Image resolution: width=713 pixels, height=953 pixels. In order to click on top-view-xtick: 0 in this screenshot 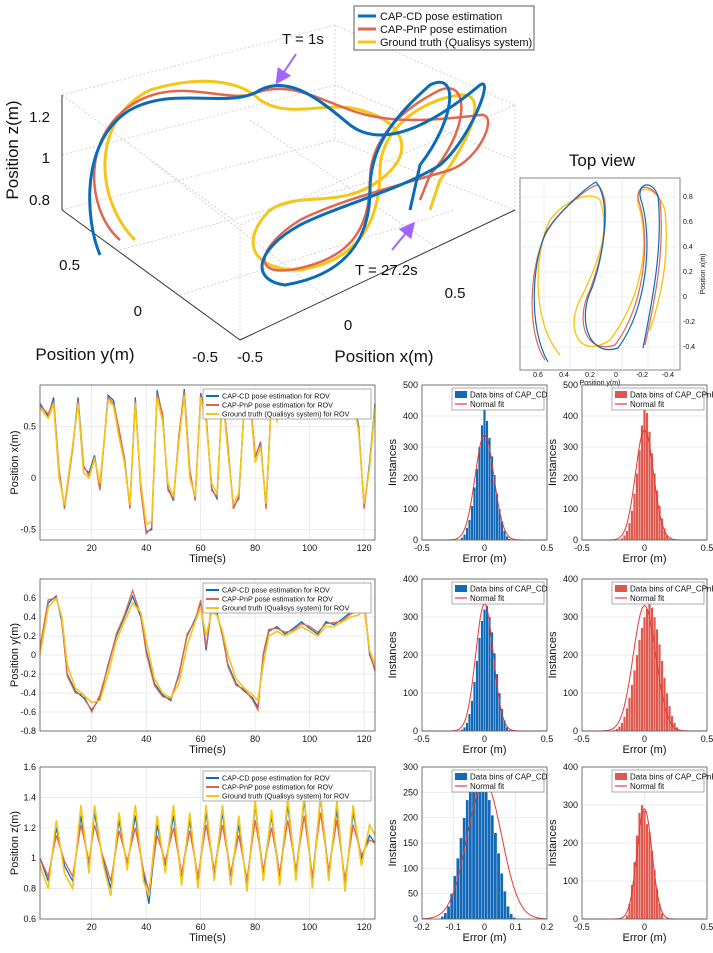, I will do `click(616, 375)`.